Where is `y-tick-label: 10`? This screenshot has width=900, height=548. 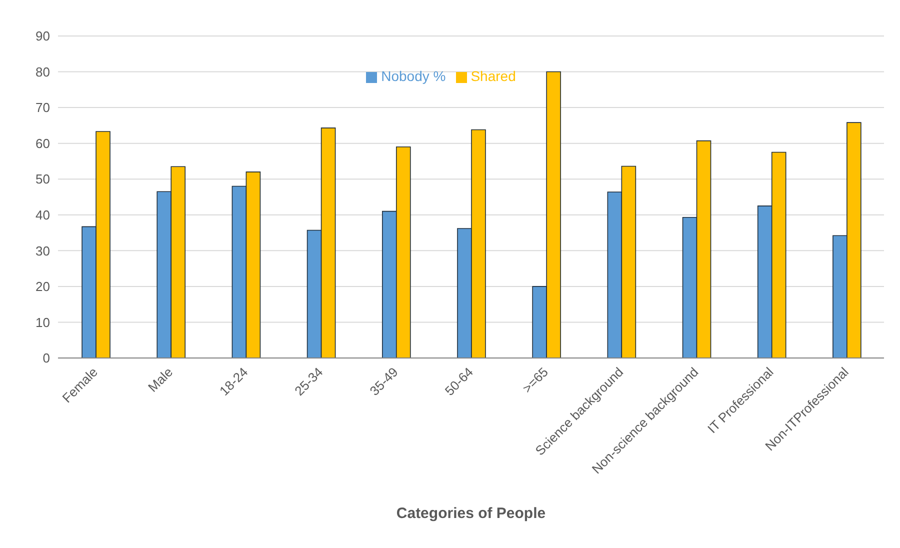
y-tick-label: 10 is located at coordinates (43, 322).